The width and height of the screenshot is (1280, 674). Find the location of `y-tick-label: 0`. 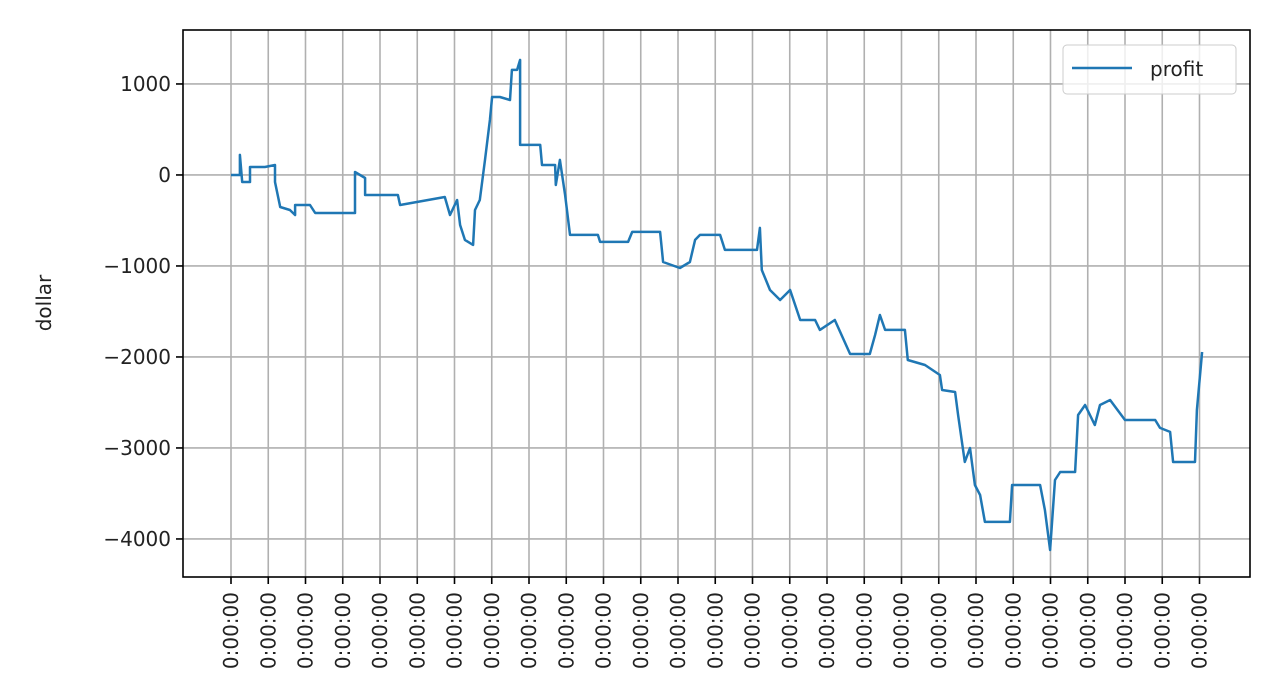

y-tick-label: 0 is located at coordinates (164, 175).